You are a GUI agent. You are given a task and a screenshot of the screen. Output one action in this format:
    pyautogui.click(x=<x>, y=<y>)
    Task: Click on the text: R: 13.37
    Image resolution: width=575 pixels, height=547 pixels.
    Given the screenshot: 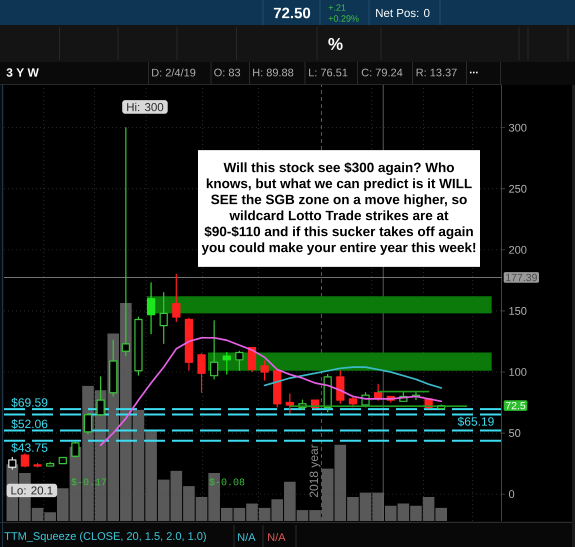 What is the action you would take?
    pyautogui.click(x=436, y=72)
    